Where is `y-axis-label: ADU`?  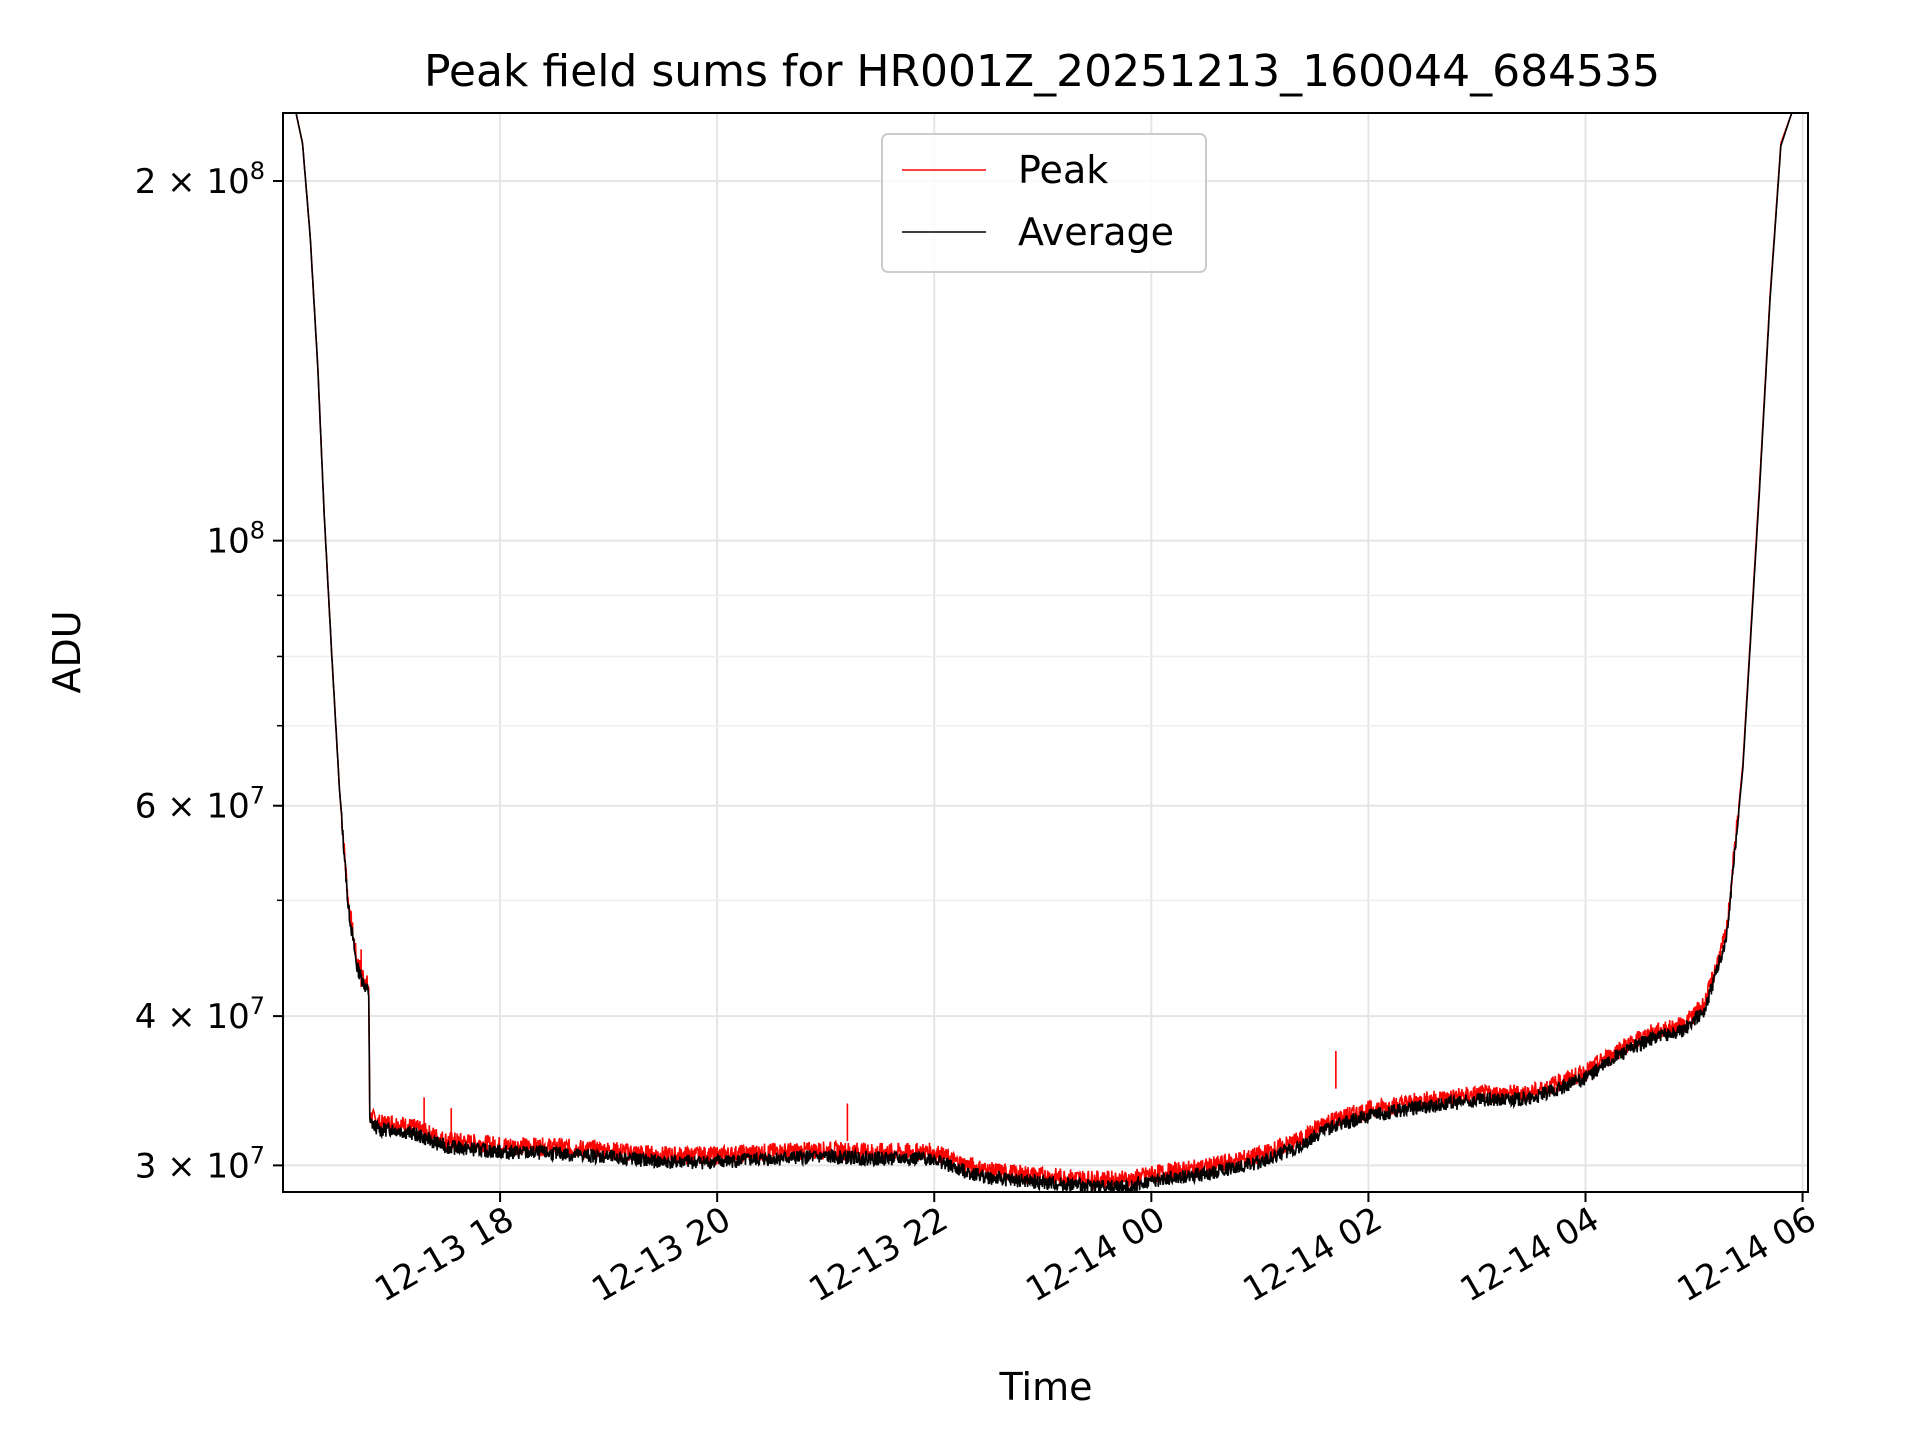 y-axis-label: ADU is located at coordinates (67, 651).